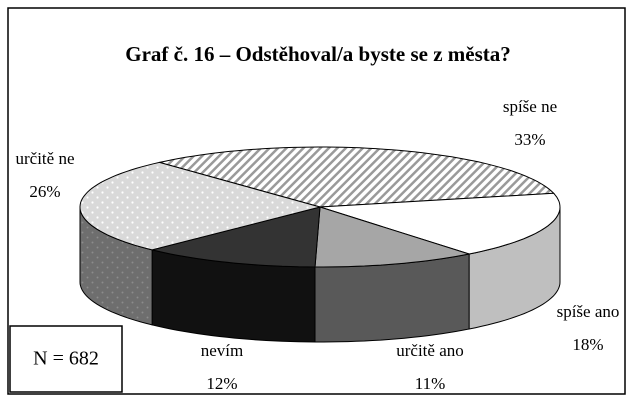 Image resolution: width=633 pixels, height=405 pixels. I want to click on slice-value-label: 26%, so click(44, 191).